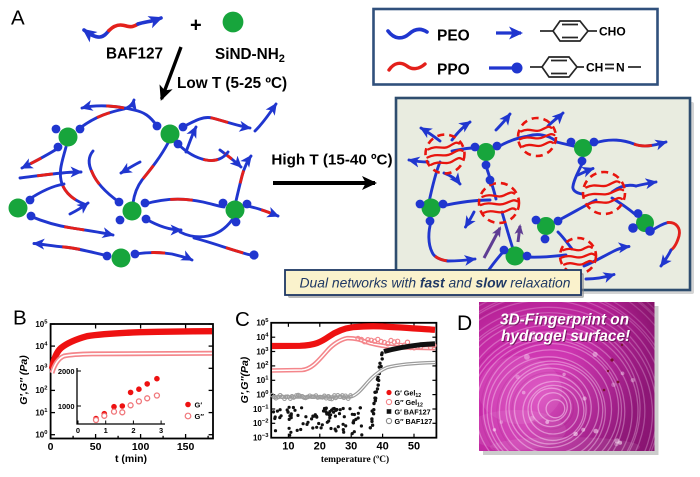 Image resolution: width=700 pixels, height=477 pixels. Describe the element at coordinates (199, 405) in the screenshot. I see `svg-text: G′` at that location.